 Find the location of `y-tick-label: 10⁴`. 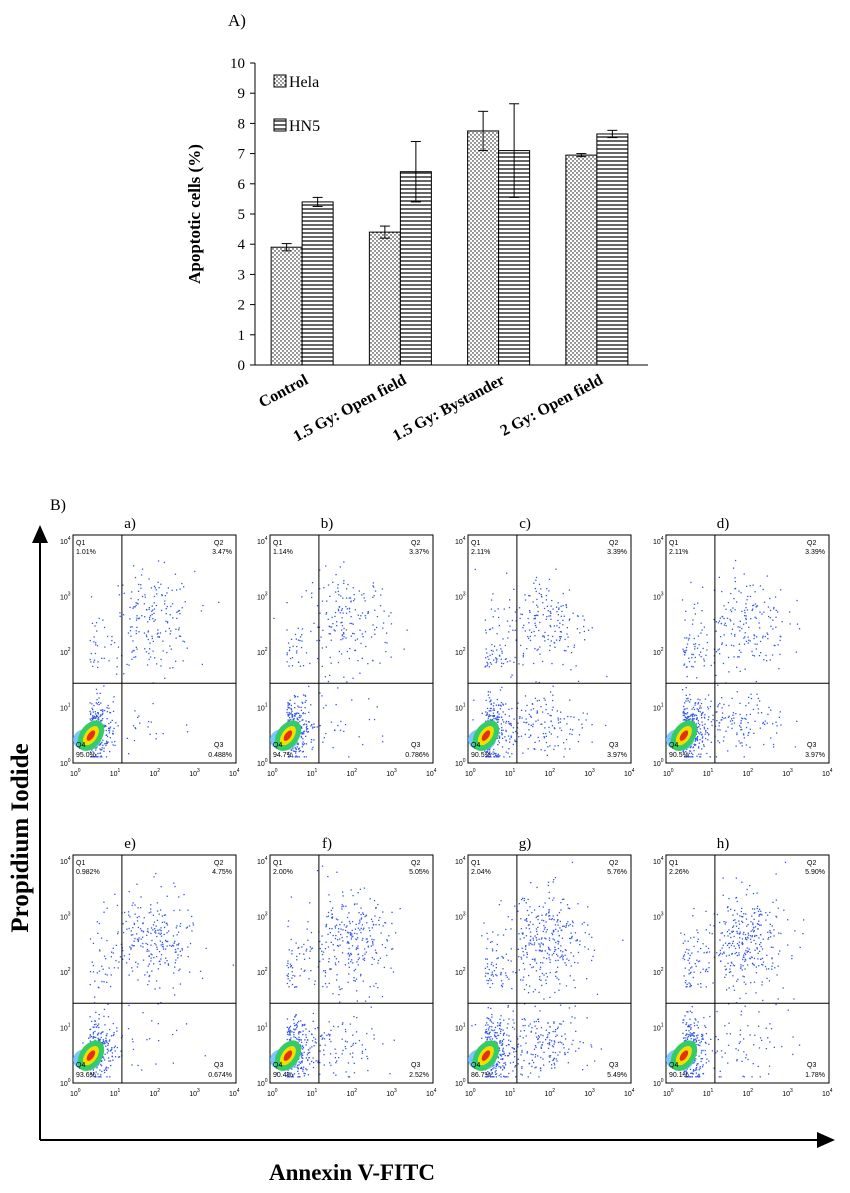

y-tick-label: 10⁴ is located at coordinates (65, 541).